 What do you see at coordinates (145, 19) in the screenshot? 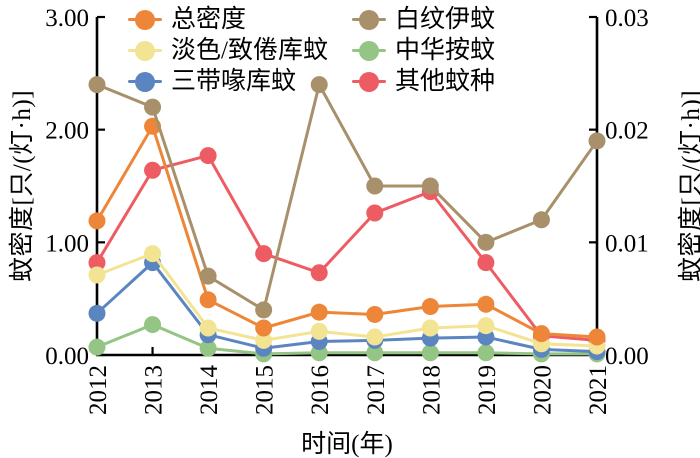
I see `legend-marker-total-density` at bounding box center [145, 19].